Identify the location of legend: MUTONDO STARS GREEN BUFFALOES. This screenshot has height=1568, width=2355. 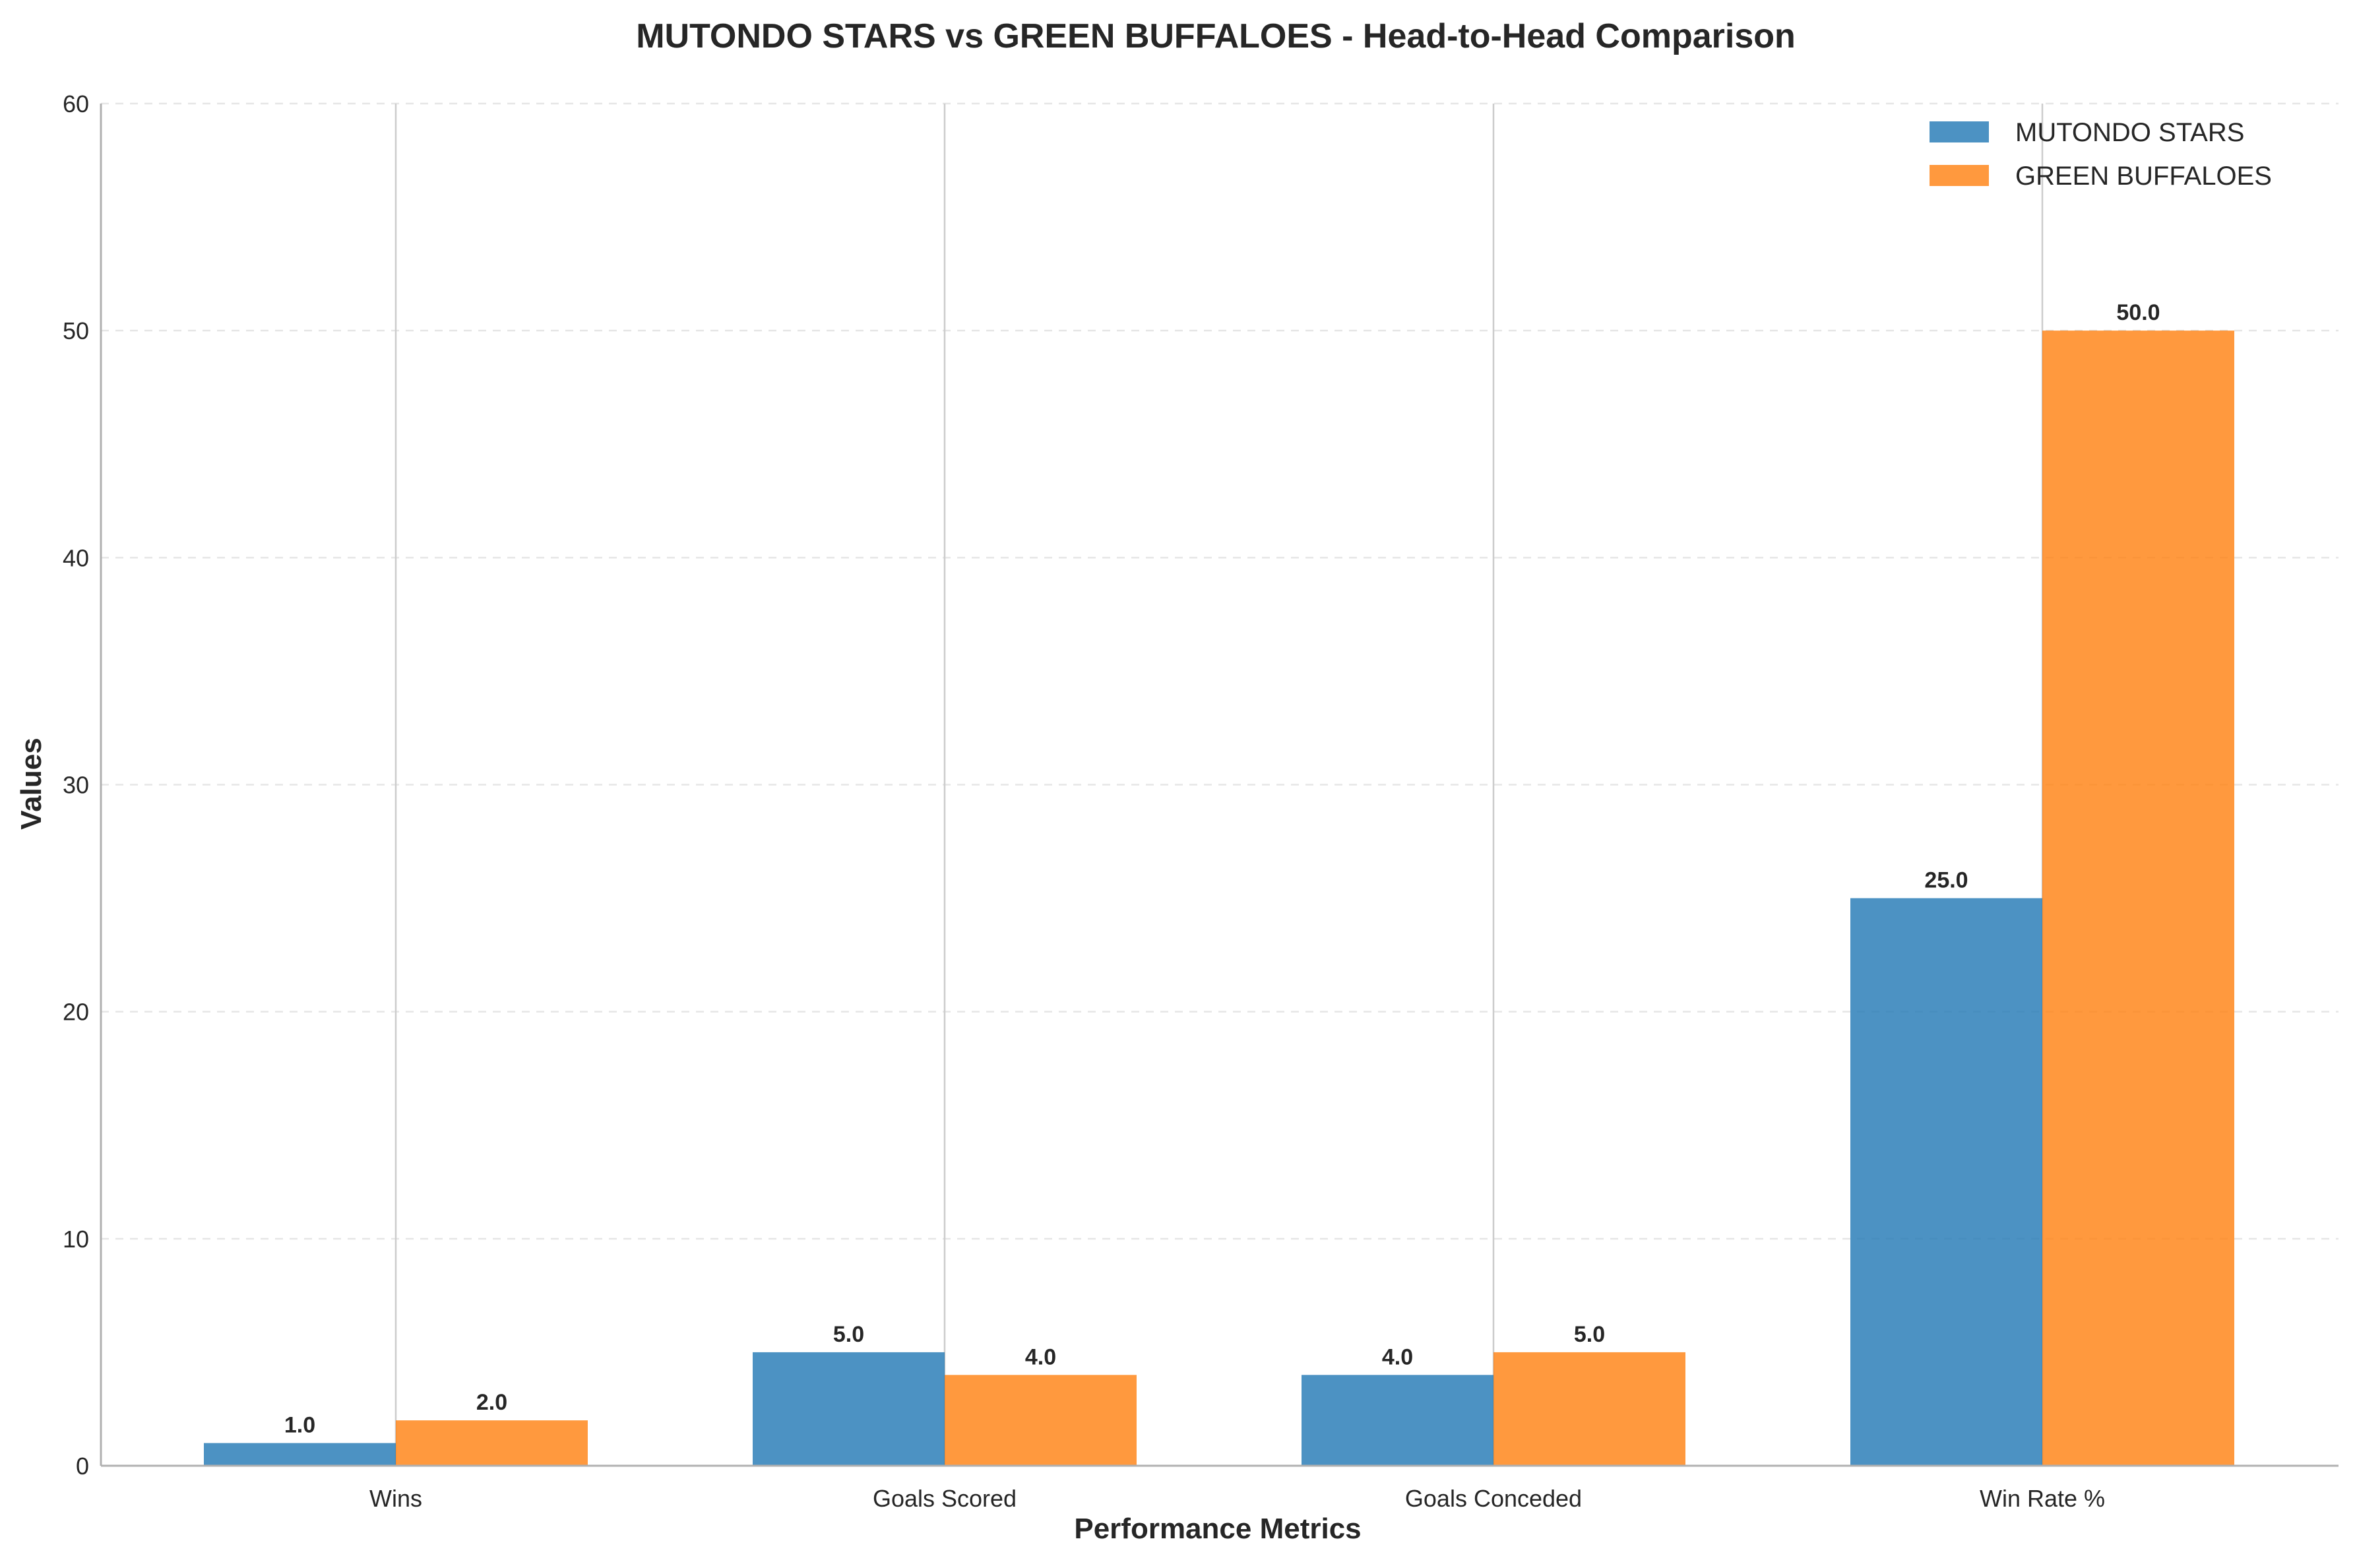
(2101, 154).